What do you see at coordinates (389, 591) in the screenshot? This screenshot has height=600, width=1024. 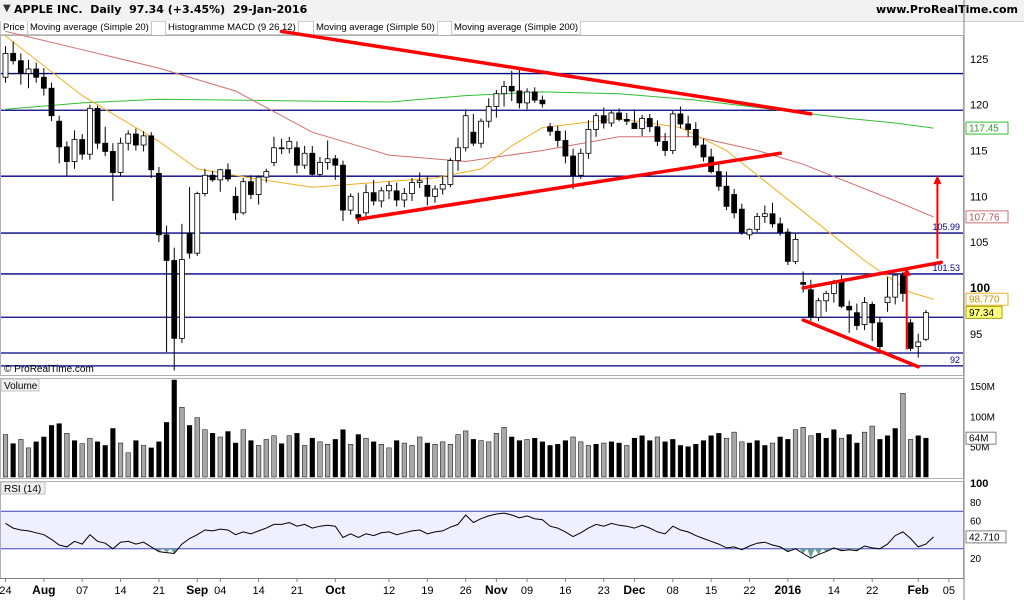 I see `x-tick-label: 12` at bounding box center [389, 591].